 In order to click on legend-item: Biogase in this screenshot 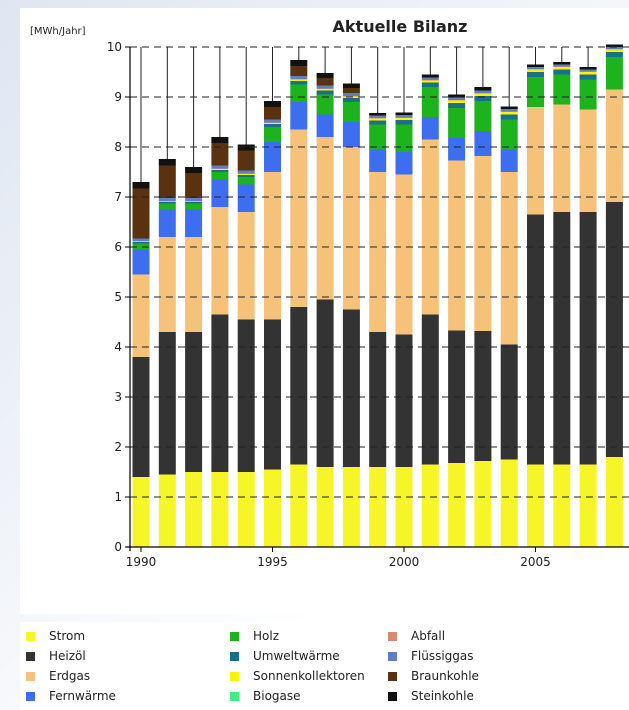, I will do `click(265, 696)`.